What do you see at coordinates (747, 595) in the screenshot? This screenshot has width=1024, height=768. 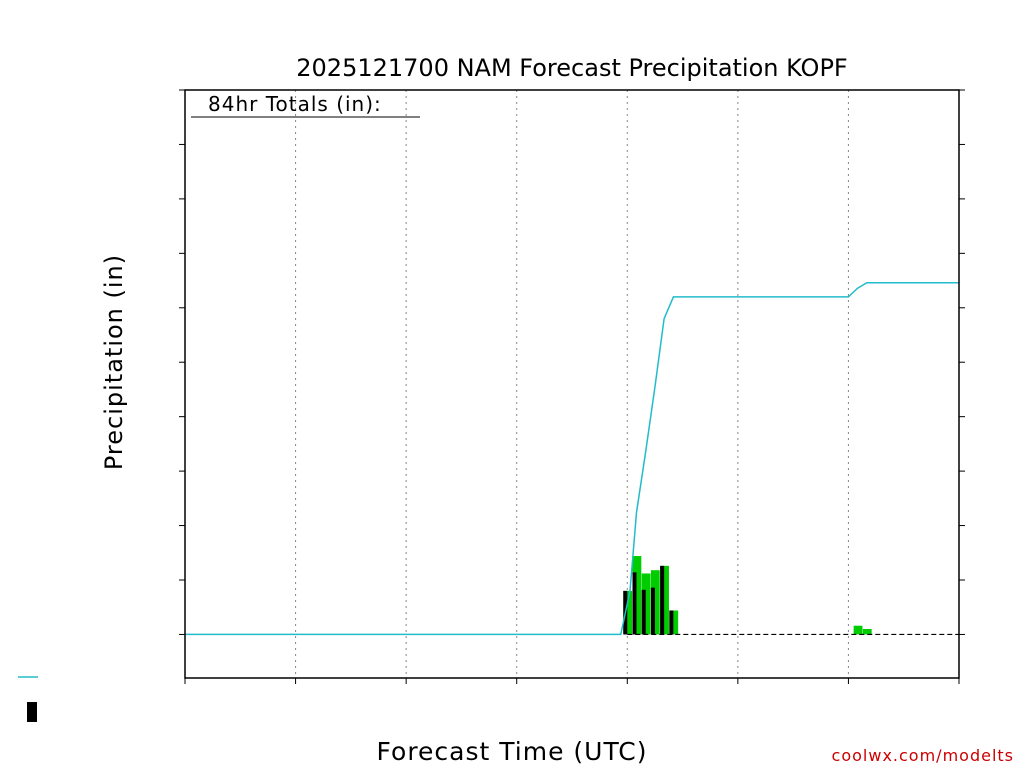 I see `precip-bars` at bounding box center [747, 595].